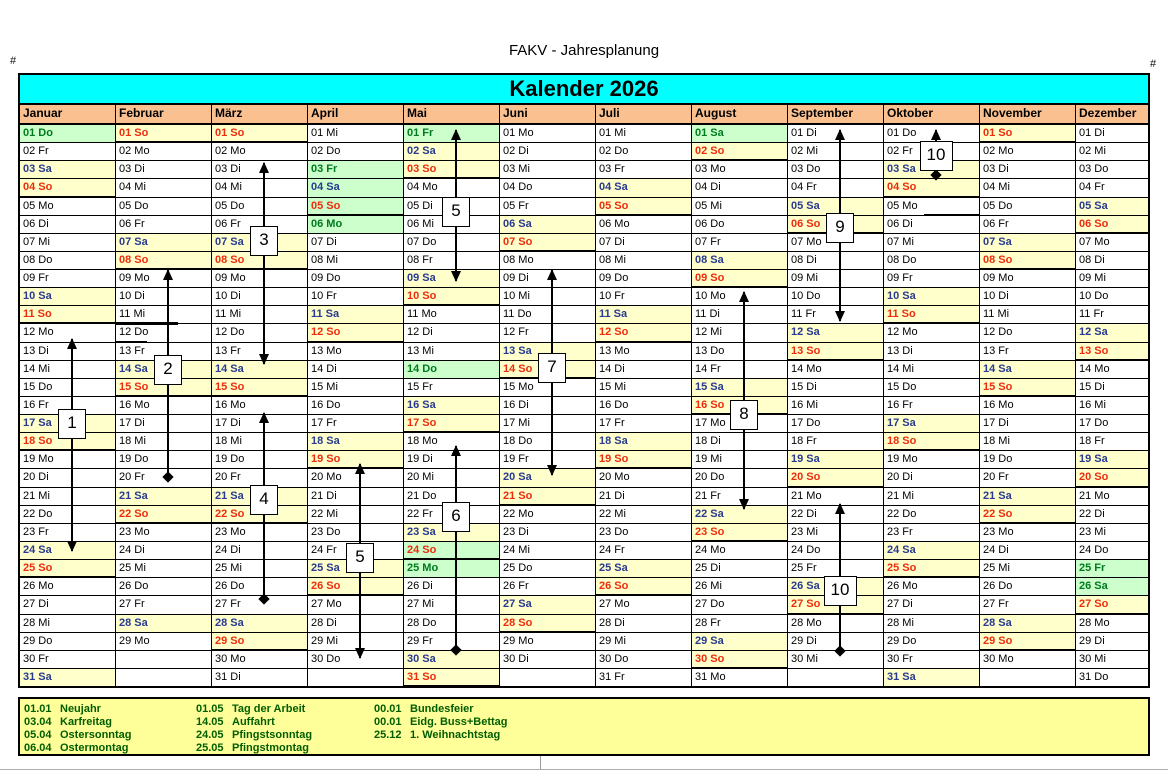 This screenshot has width=1168, height=773. Describe the element at coordinates (451, 678) in the screenshot. I see `day-cell-mai-31: 31 So` at that location.